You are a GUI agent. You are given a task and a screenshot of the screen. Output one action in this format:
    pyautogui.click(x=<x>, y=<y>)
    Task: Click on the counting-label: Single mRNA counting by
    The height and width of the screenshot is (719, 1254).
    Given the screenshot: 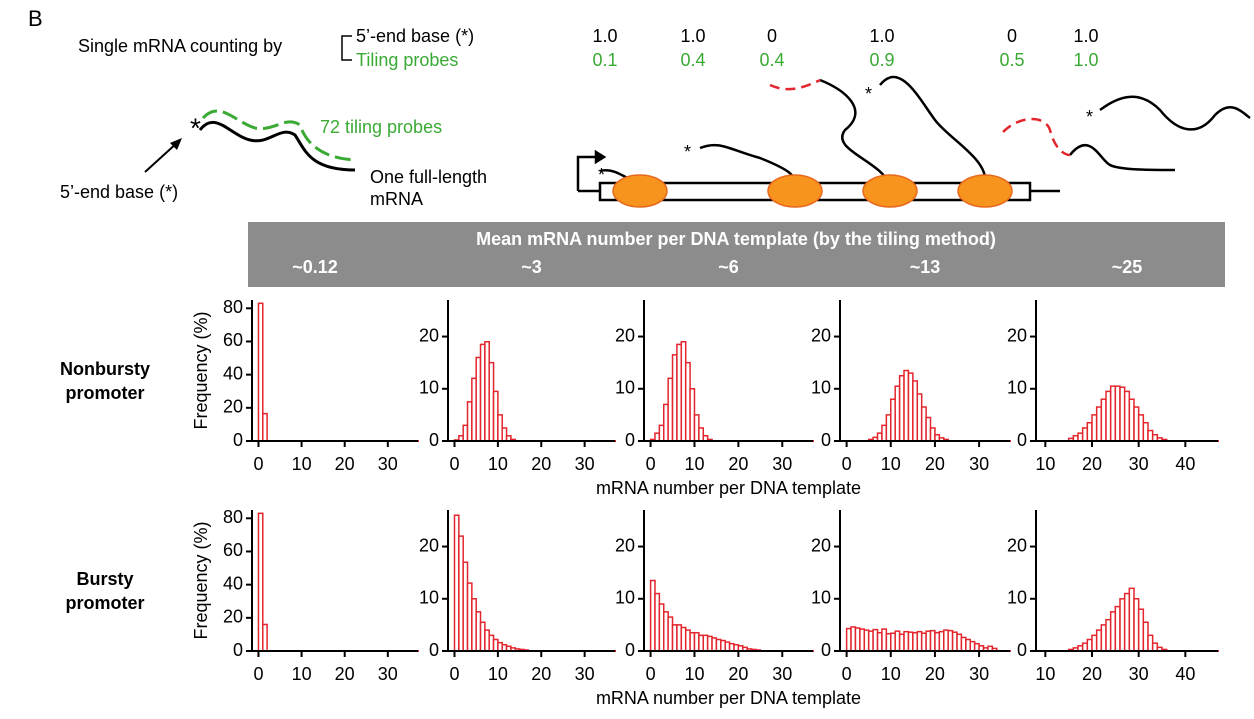 What is the action you would take?
    pyautogui.click(x=180, y=46)
    